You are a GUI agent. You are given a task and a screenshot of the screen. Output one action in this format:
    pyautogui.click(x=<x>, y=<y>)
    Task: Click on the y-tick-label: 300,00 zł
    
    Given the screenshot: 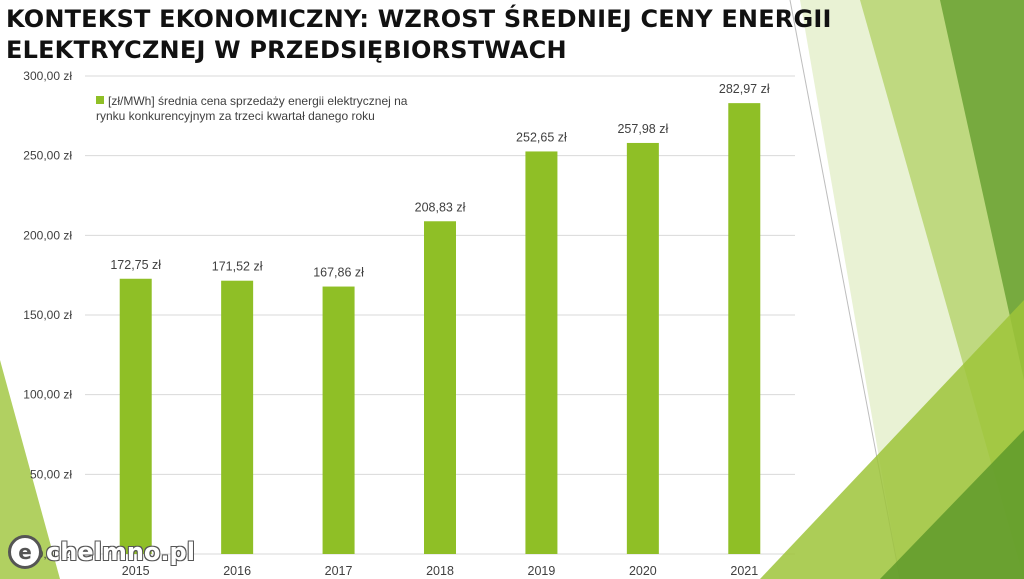 What is the action you would take?
    pyautogui.click(x=47, y=76)
    